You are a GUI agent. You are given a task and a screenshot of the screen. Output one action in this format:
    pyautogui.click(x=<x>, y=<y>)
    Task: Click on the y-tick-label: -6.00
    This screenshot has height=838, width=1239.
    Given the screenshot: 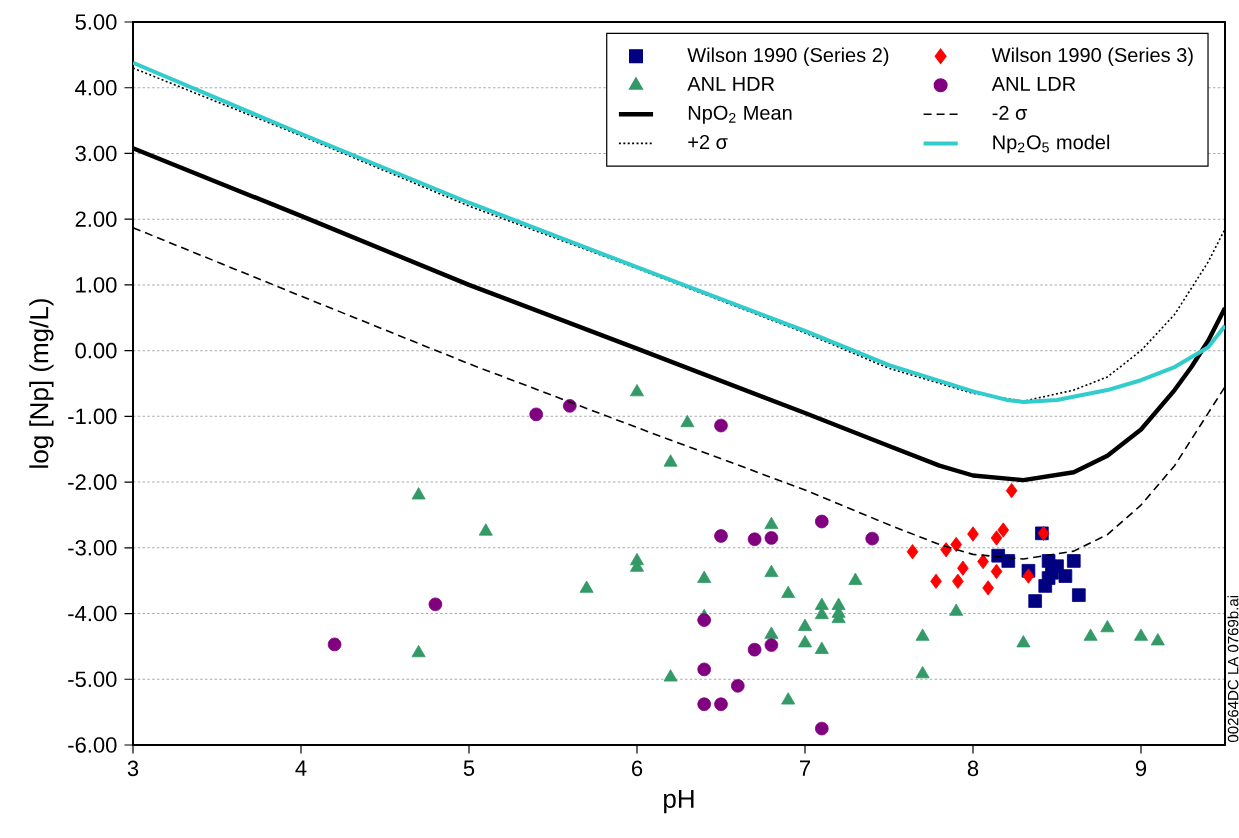 What is the action you would take?
    pyautogui.click(x=92, y=745)
    